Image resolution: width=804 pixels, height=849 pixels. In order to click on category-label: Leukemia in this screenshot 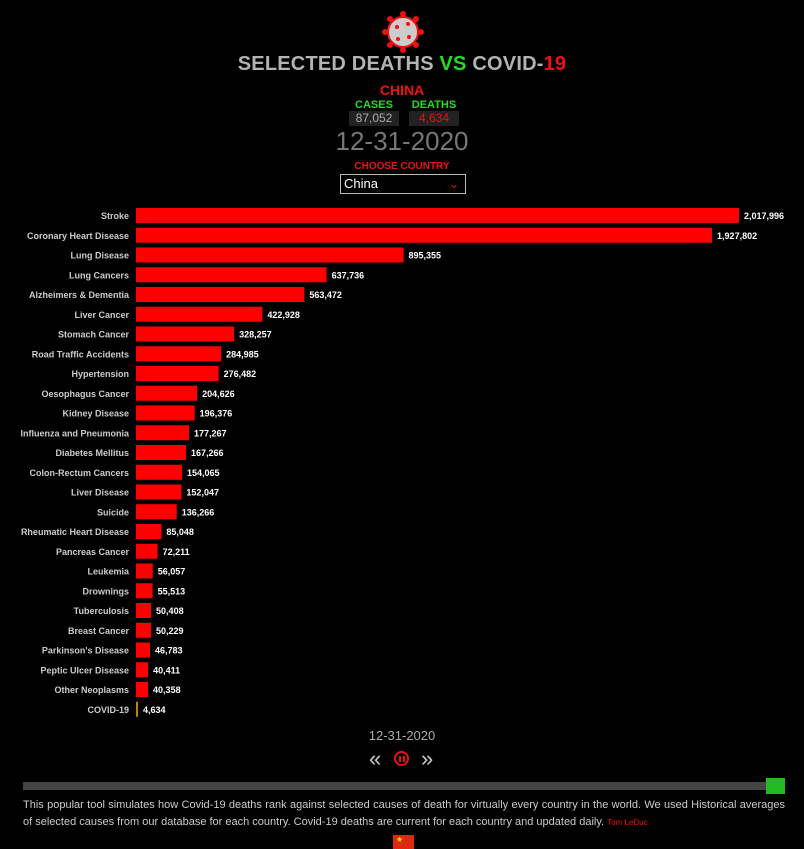, I will do `click(108, 572)`.